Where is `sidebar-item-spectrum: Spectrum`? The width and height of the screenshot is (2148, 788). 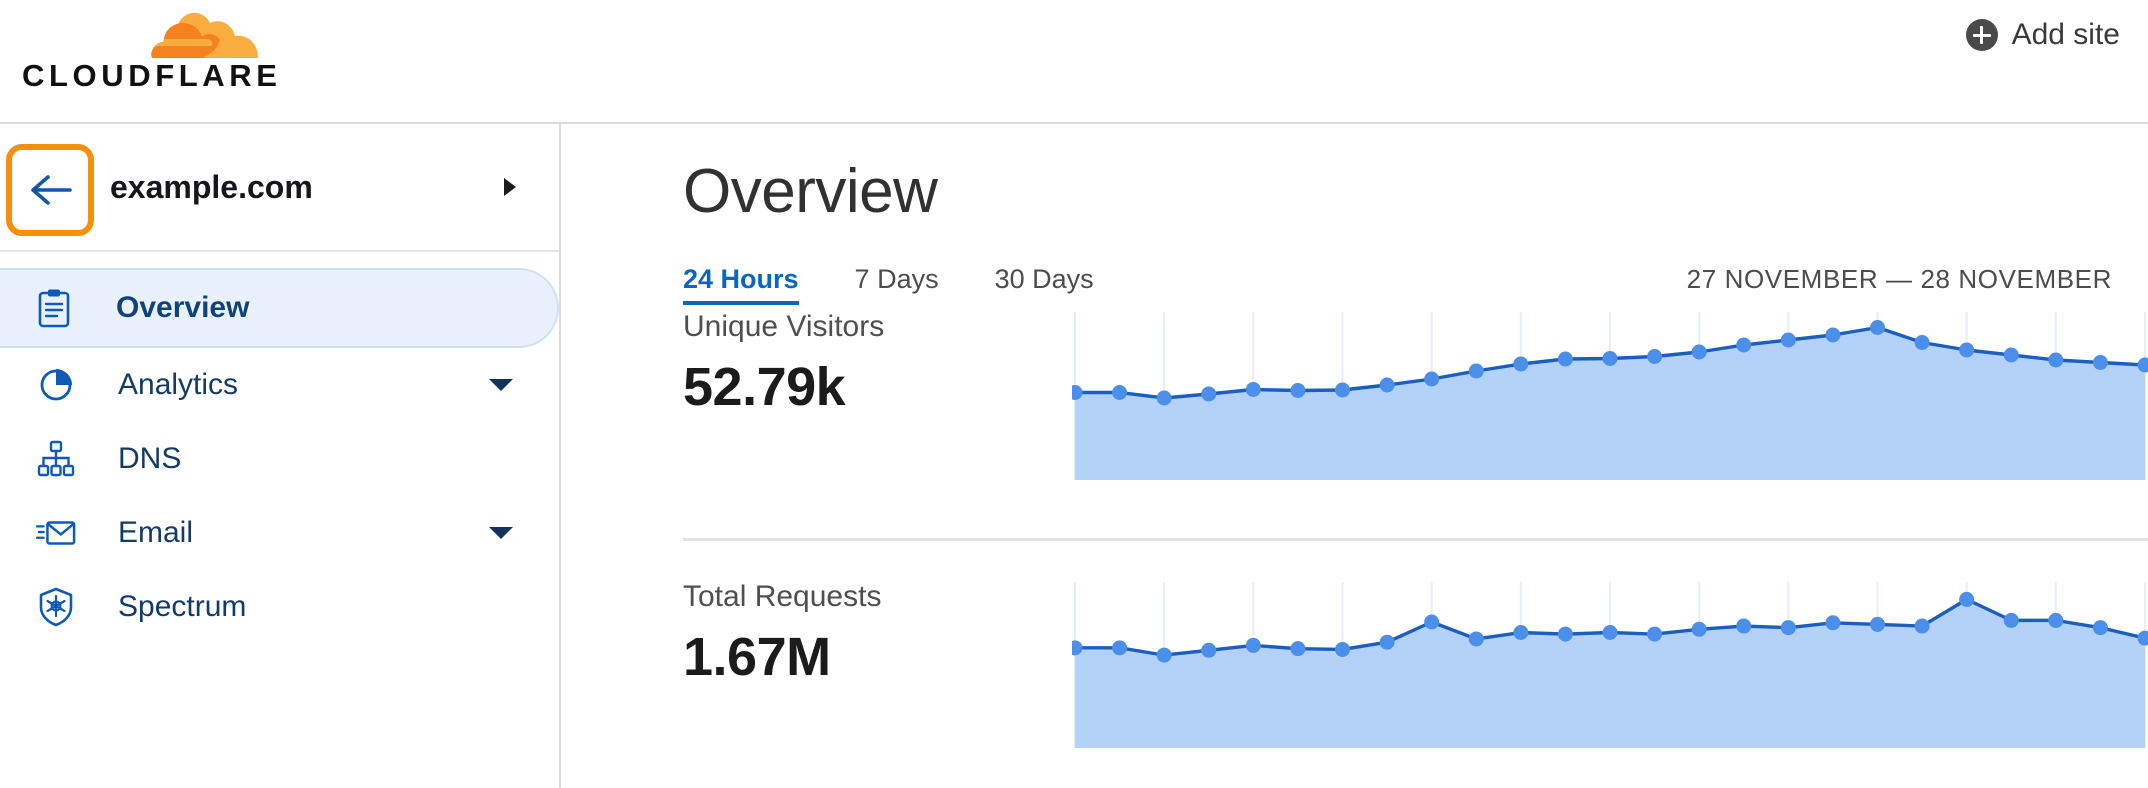 sidebar-item-spectrum: Spectrum is located at coordinates (279, 607).